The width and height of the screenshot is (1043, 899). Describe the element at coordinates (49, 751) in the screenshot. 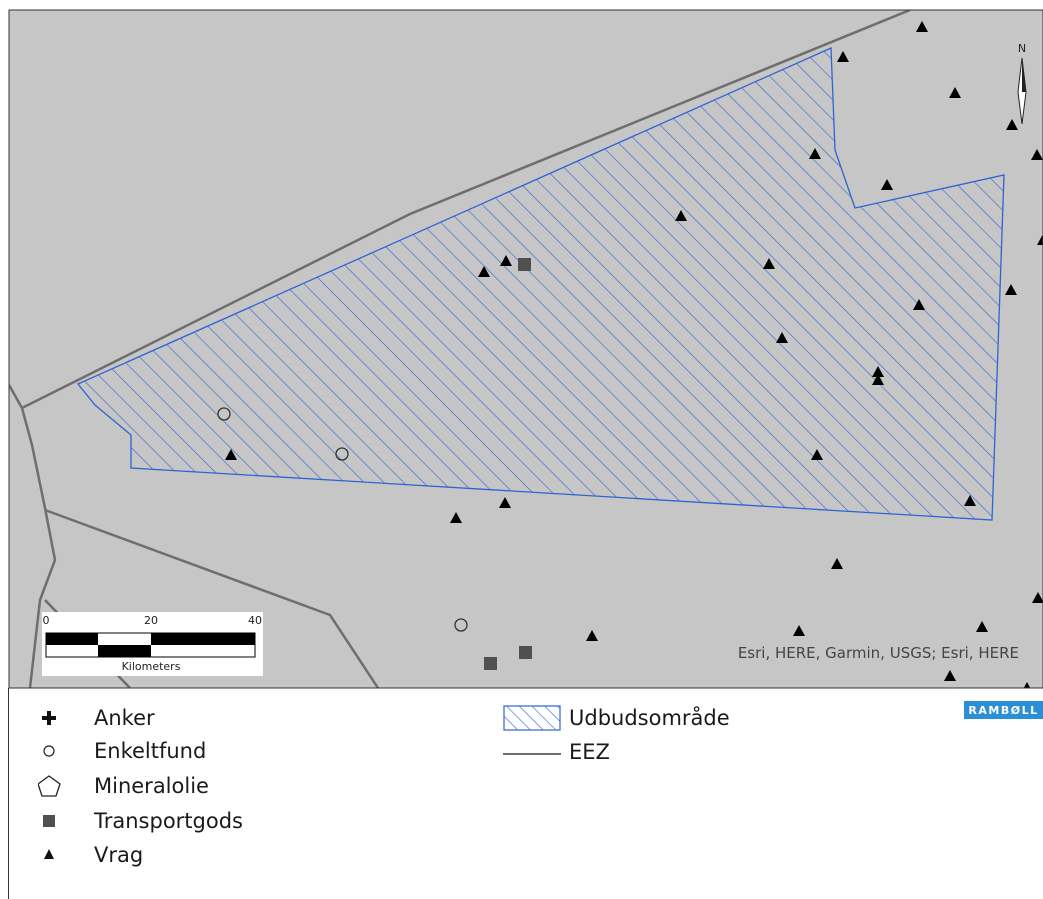

I see `circle-icon` at that location.